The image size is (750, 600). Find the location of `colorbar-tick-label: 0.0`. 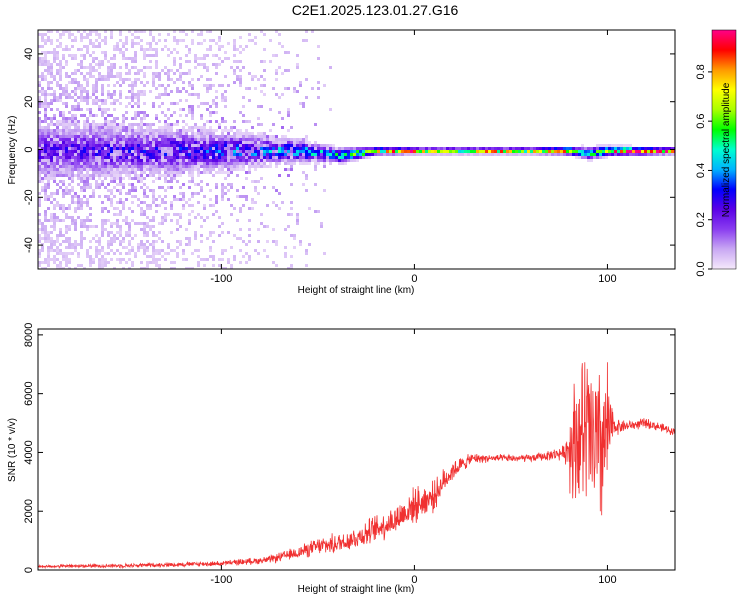

colorbar-tick-label: 0.0 is located at coordinates (701, 268).